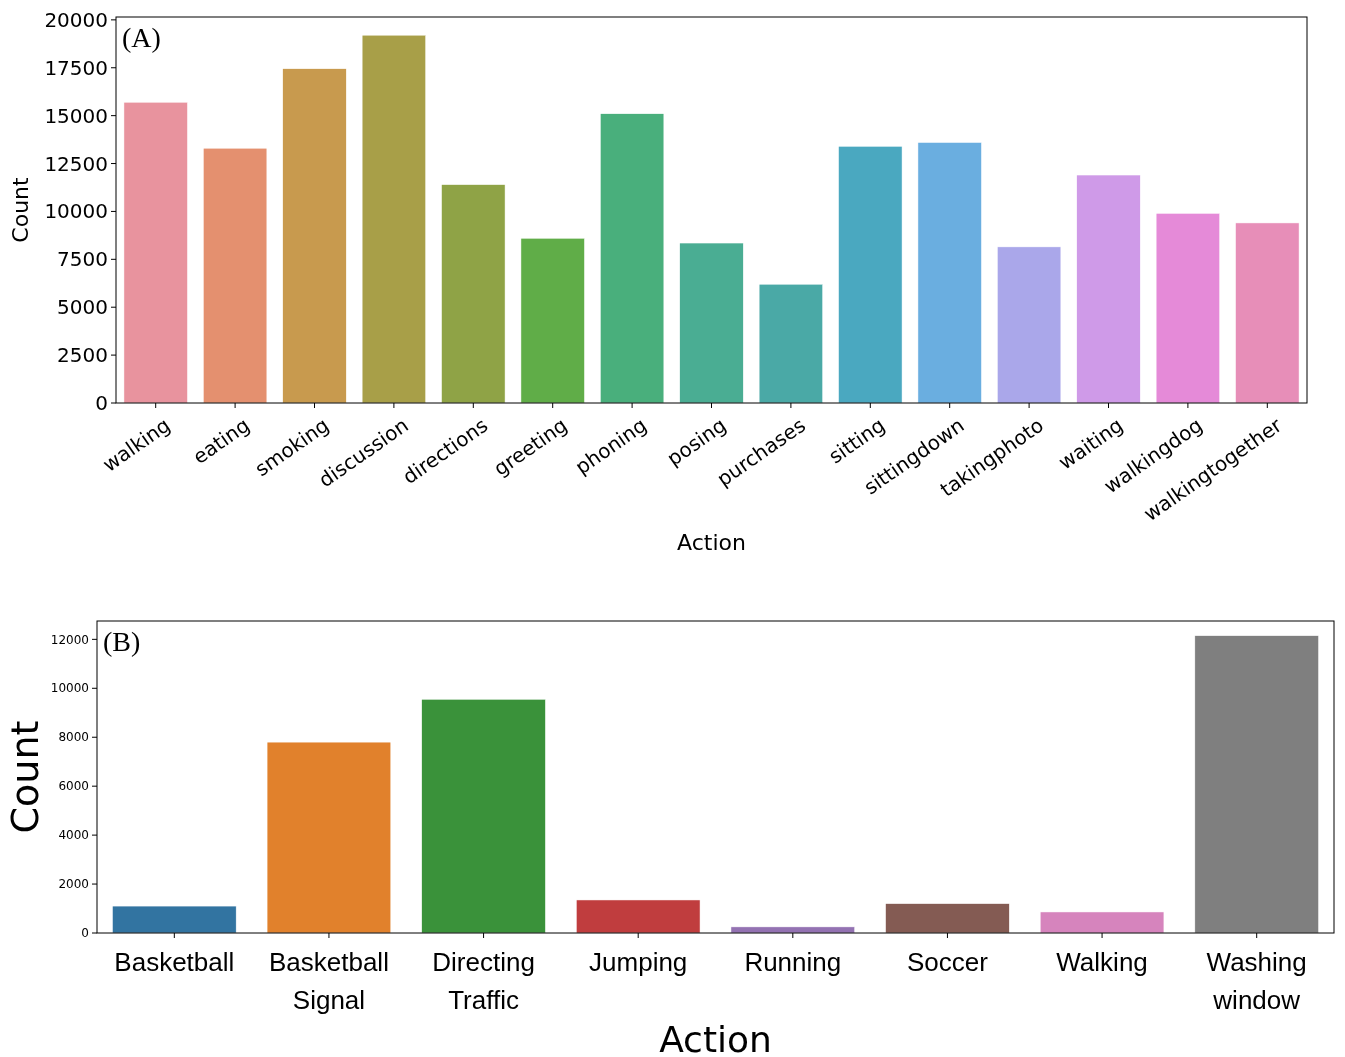  What do you see at coordinates (174, 962) in the screenshot?
I see `x-tick-label: Basketball` at bounding box center [174, 962].